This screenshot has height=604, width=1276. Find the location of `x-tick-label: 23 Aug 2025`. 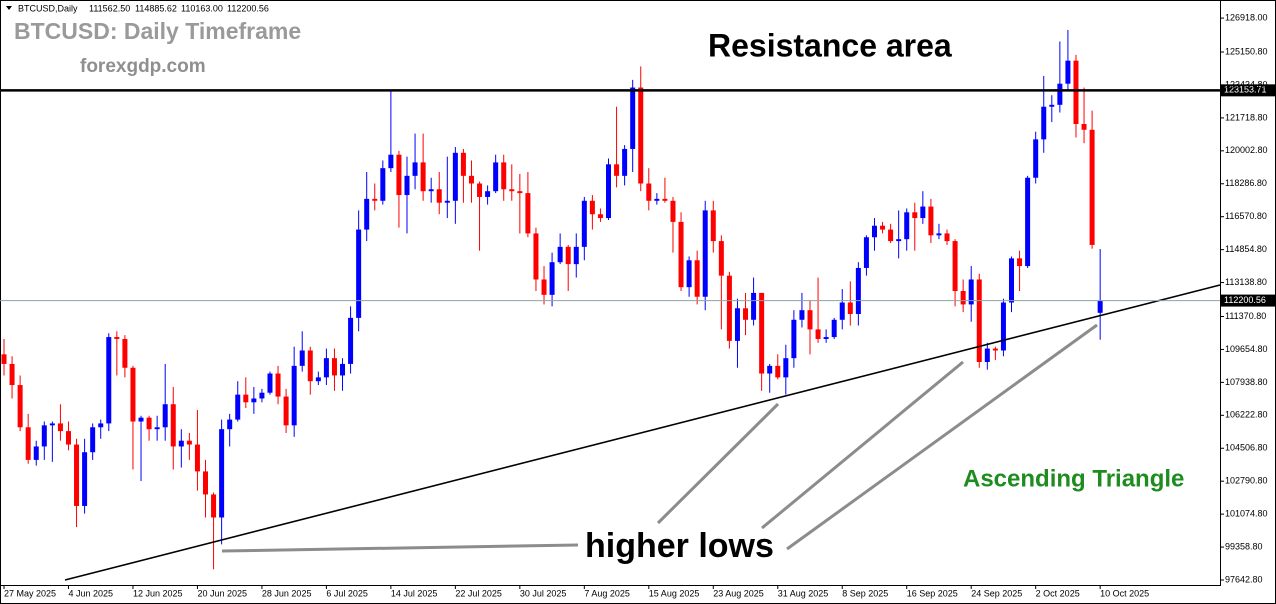

x-tick-label: 23 Aug 2025 is located at coordinates (738, 593).